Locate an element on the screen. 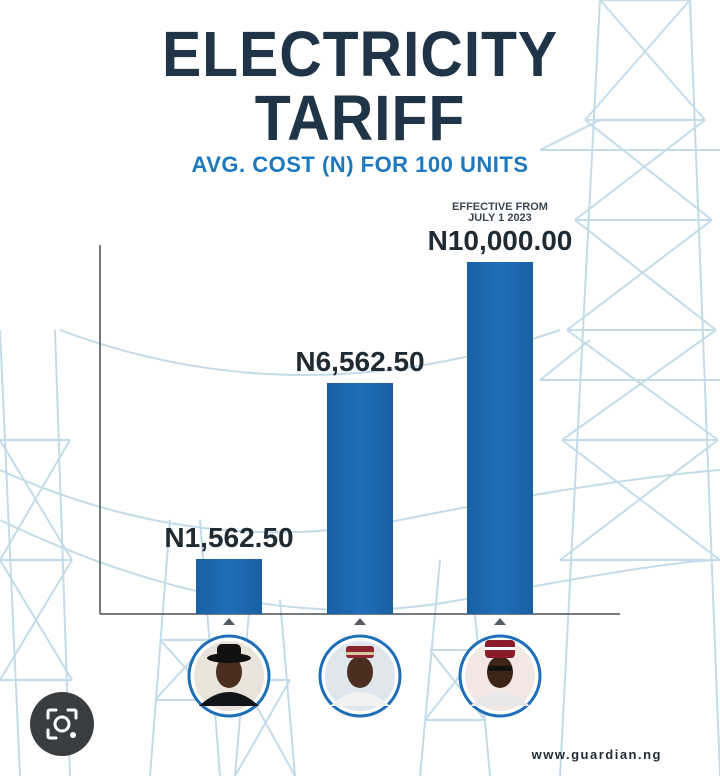  portrait-3-icon is located at coordinates (500, 676).